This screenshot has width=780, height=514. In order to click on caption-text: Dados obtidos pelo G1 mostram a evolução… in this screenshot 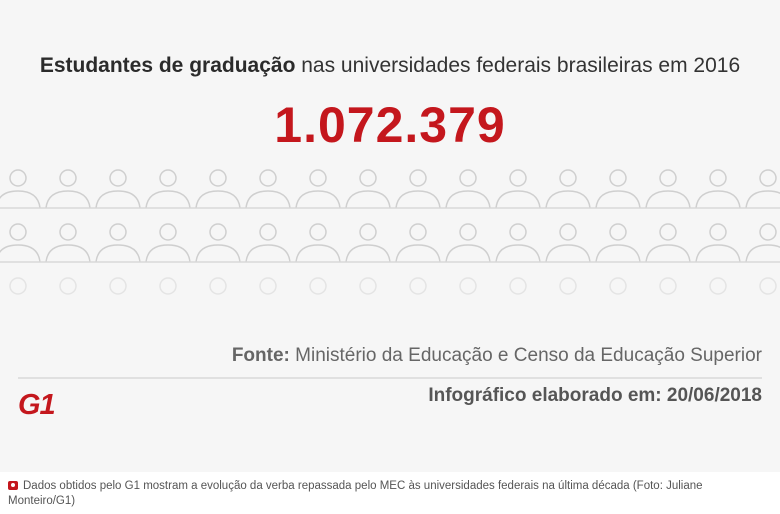, I will do `click(355, 493)`.